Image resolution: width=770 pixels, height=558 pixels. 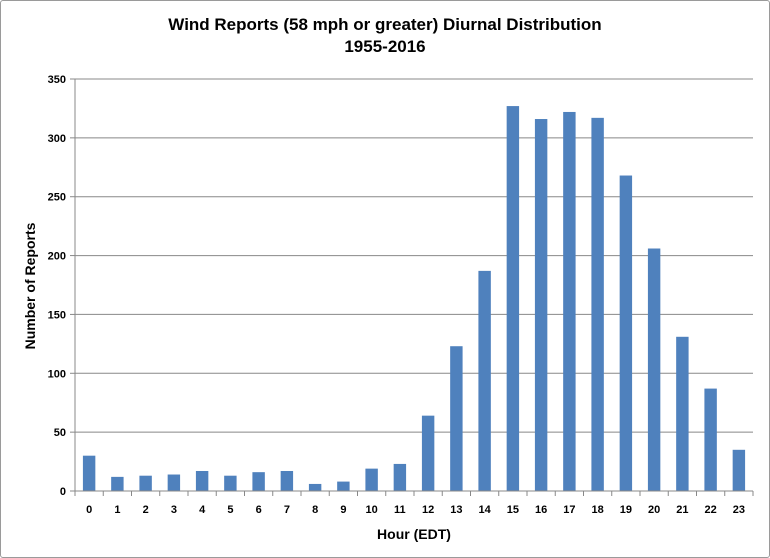 I want to click on x-axis-title: Hour (EDT), so click(x=414, y=534).